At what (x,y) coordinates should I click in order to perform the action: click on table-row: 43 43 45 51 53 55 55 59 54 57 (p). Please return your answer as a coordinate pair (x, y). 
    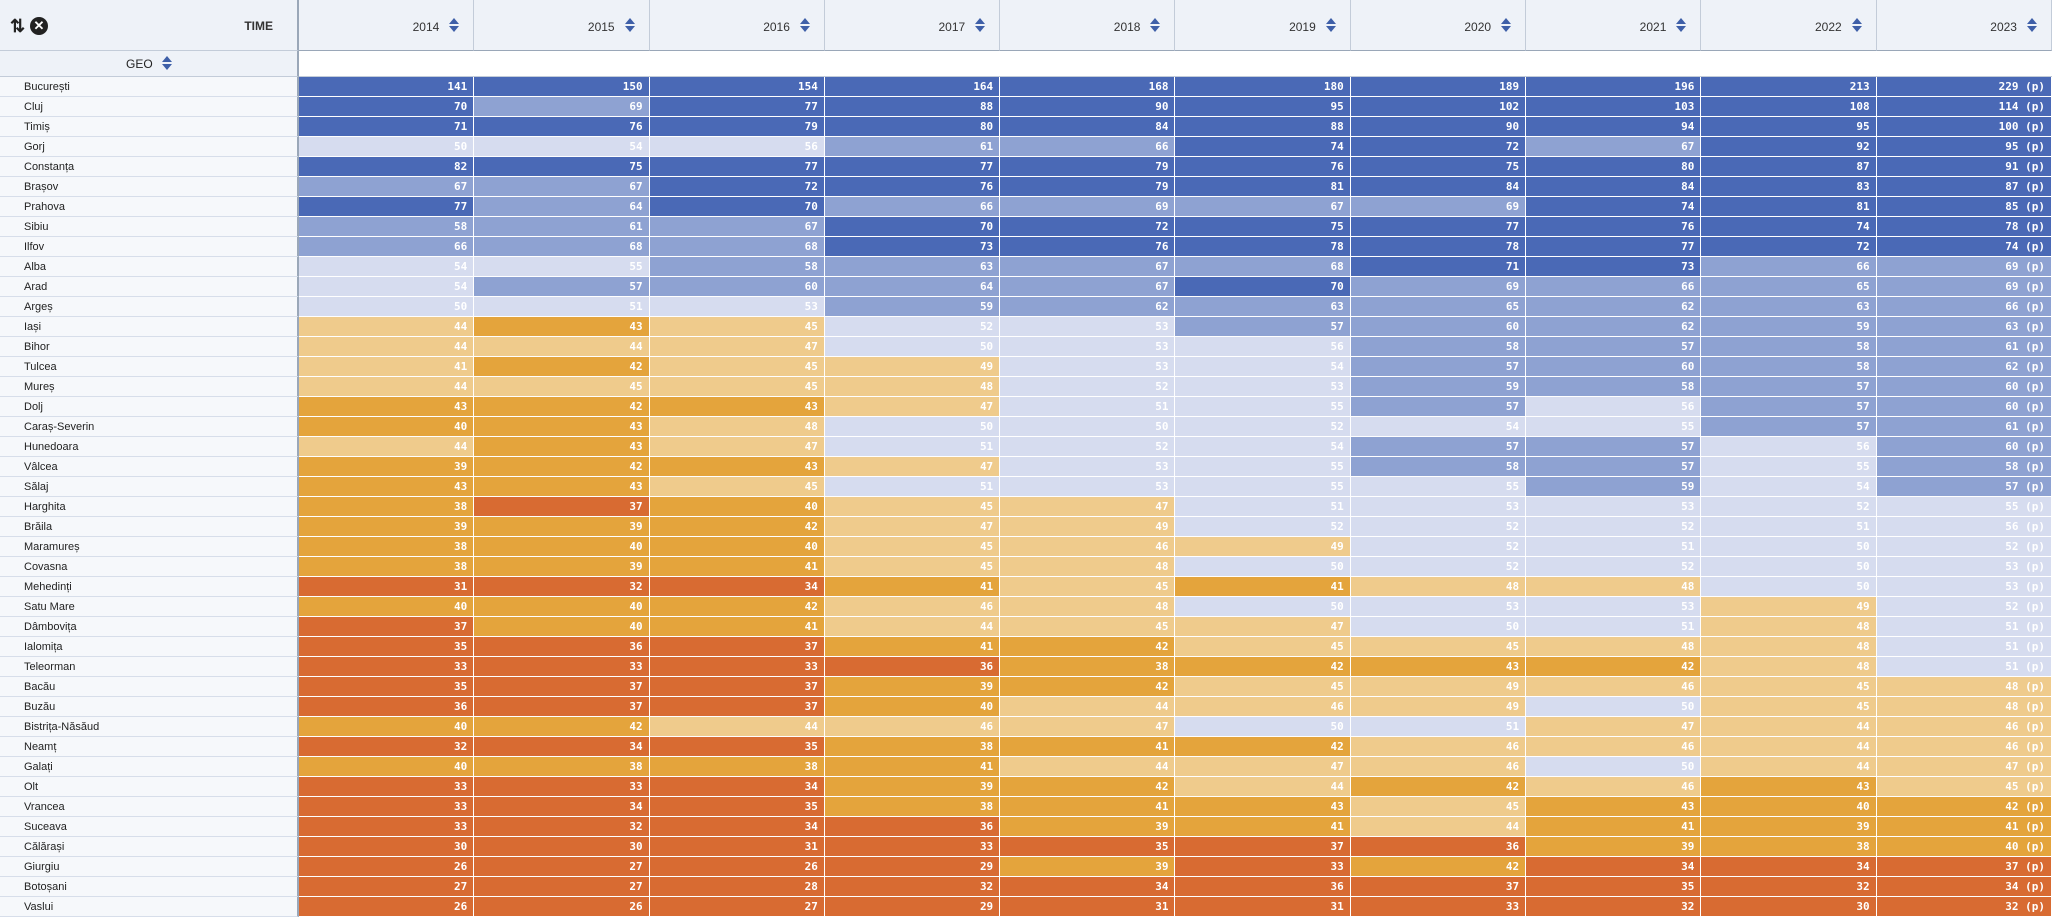
    Looking at the image, I should click on (1175, 487).